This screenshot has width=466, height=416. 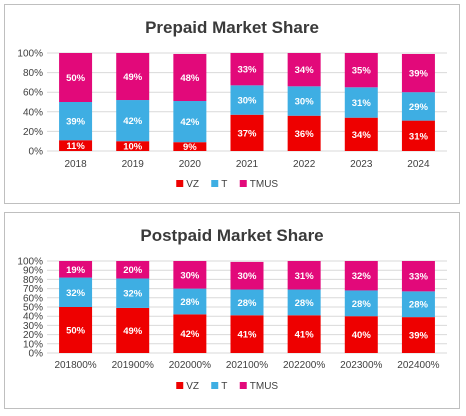 What do you see at coordinates (247, 133) in the screenshot?
I see `prepaid-data-label-vz: 37%` at bounding box center [247, 133].